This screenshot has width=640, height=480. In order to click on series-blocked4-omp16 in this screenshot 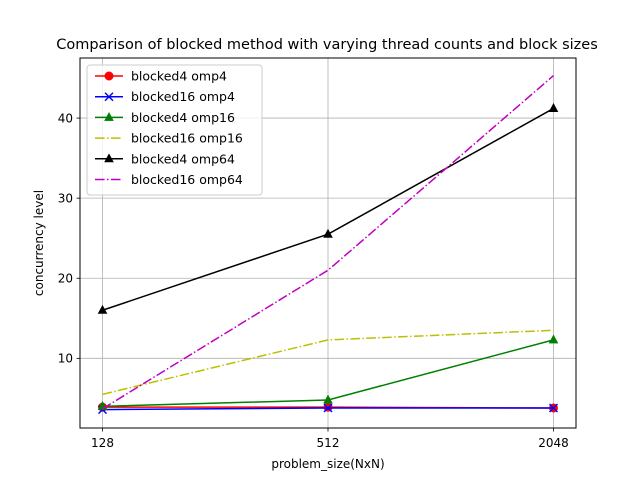, I will do `click(328, 372)`.